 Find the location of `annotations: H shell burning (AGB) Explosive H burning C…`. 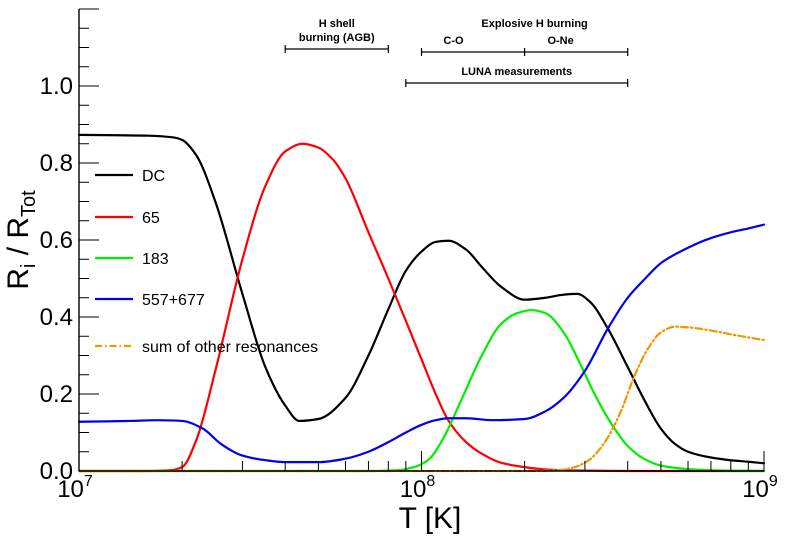

annotations: H shell burning (AGB) Explosive H burning C… is located at coordinates (456, 52).